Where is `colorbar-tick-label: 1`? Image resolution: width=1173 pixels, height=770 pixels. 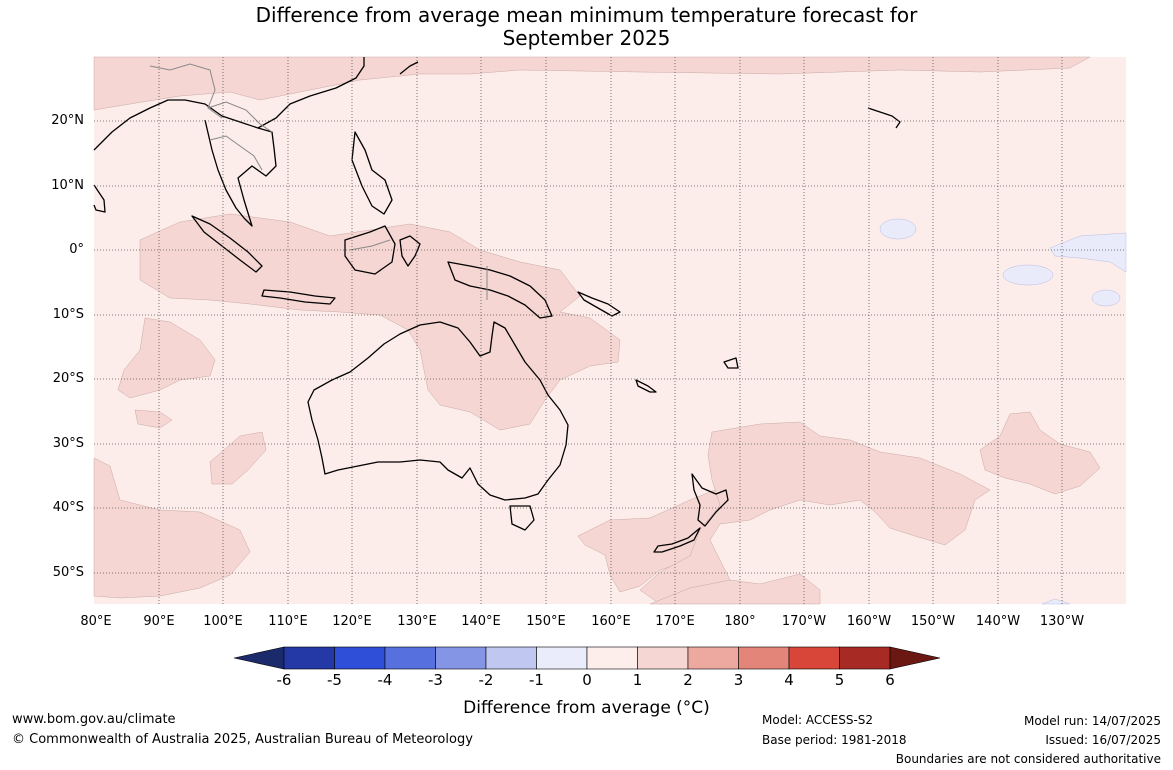
colorbar-tick-label: 1 is located at coordinates (637, 680).